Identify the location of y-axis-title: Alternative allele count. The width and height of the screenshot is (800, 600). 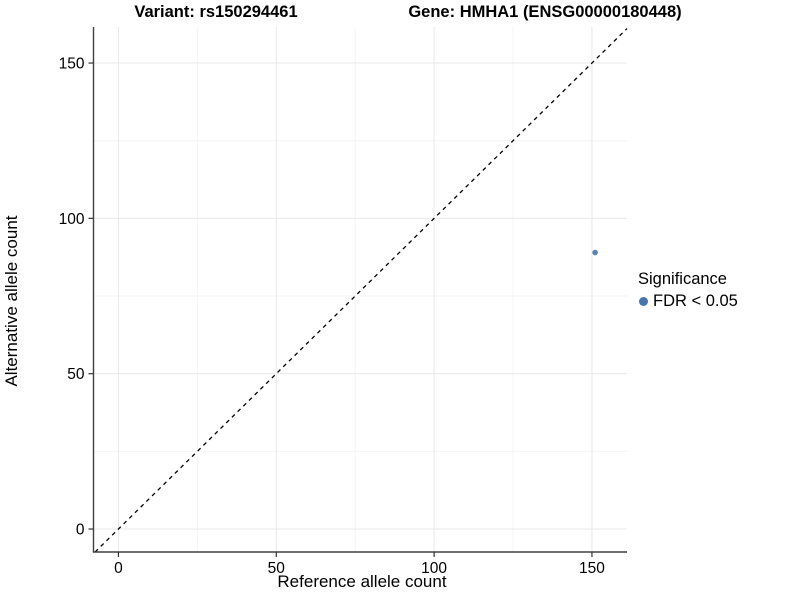
(11, 301).